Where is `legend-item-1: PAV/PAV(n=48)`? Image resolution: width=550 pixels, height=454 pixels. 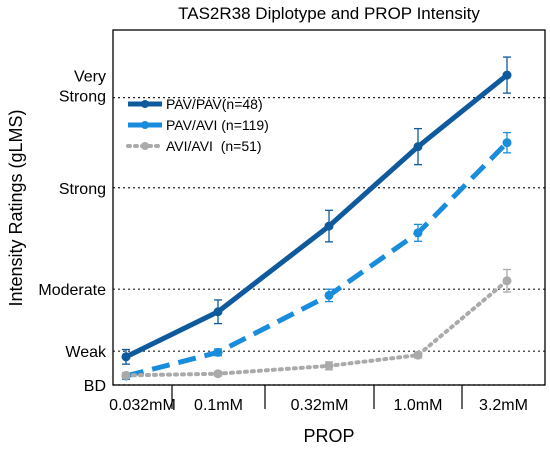
legend-item-1: PAV/PAV(n=48) is located at coordinates (195, 104).